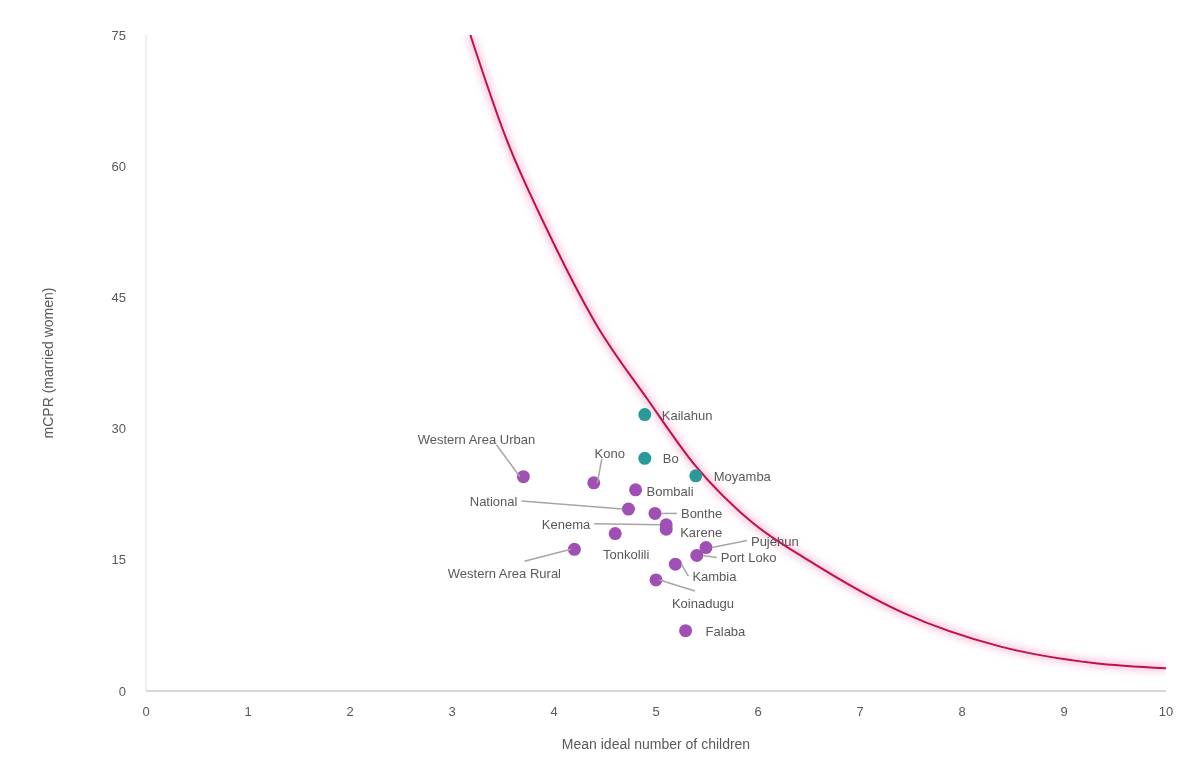 This screenshot has width=1200, height=776. What do you see at coordinates (504, 574) in the screenshot?
I see `series-label: Western Area Rural` at bounding box center [504, 574].